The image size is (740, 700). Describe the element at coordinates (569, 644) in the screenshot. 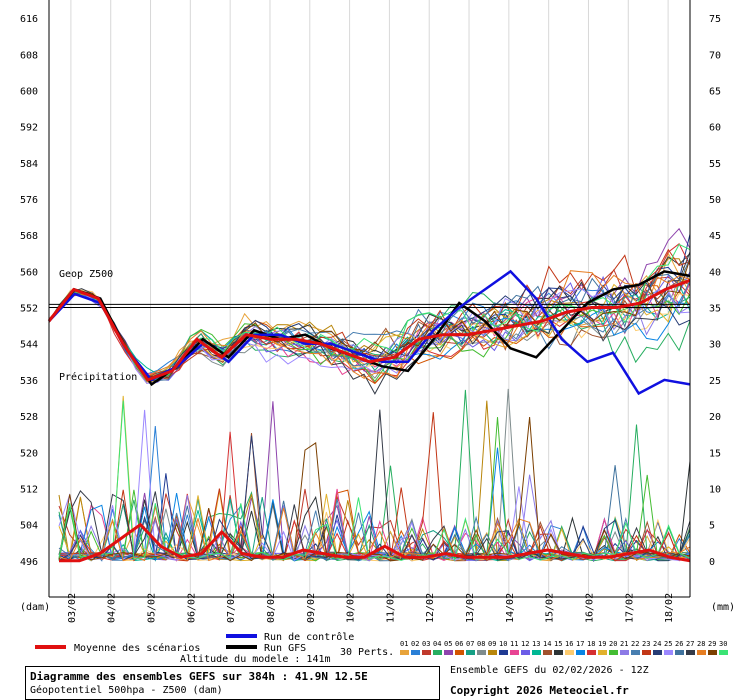

I see `pert-number-16: 16` at that location.